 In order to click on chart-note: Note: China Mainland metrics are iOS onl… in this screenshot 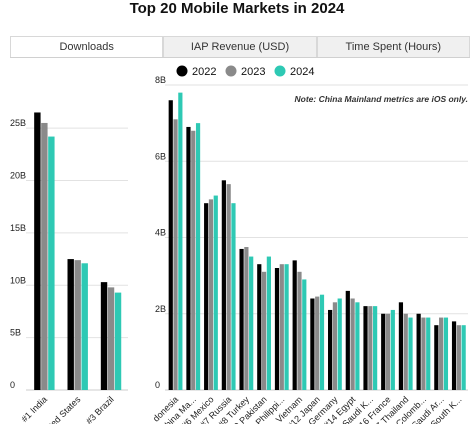, I will do `click(382, 99)`.